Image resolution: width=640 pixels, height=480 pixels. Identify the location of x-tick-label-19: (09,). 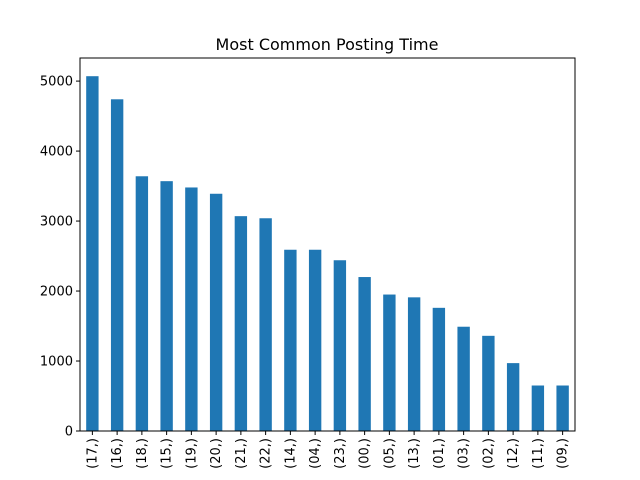
(563, 453).